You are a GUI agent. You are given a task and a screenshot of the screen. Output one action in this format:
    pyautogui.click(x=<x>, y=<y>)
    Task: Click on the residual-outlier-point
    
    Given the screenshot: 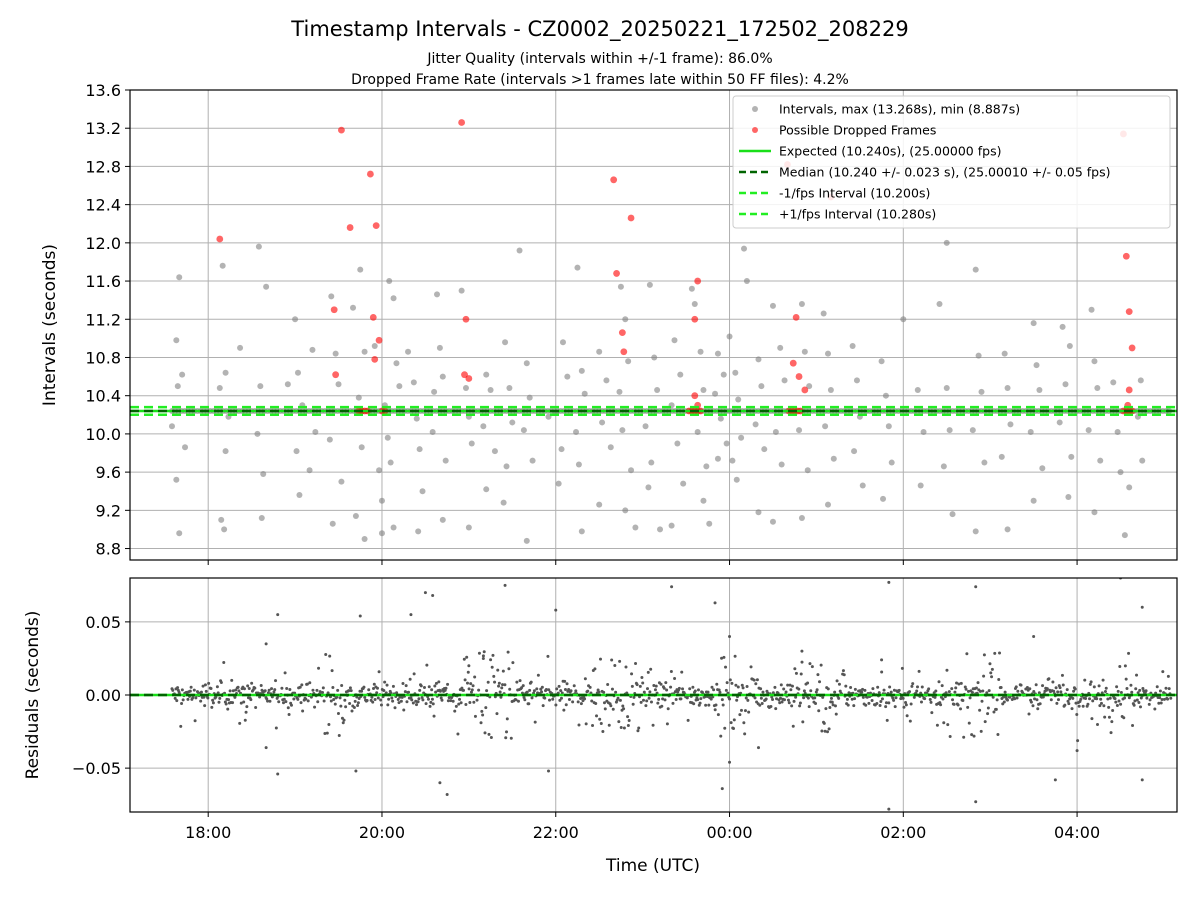 What is the action you would take?
    pyautogui.click(x=505, y=585)
    